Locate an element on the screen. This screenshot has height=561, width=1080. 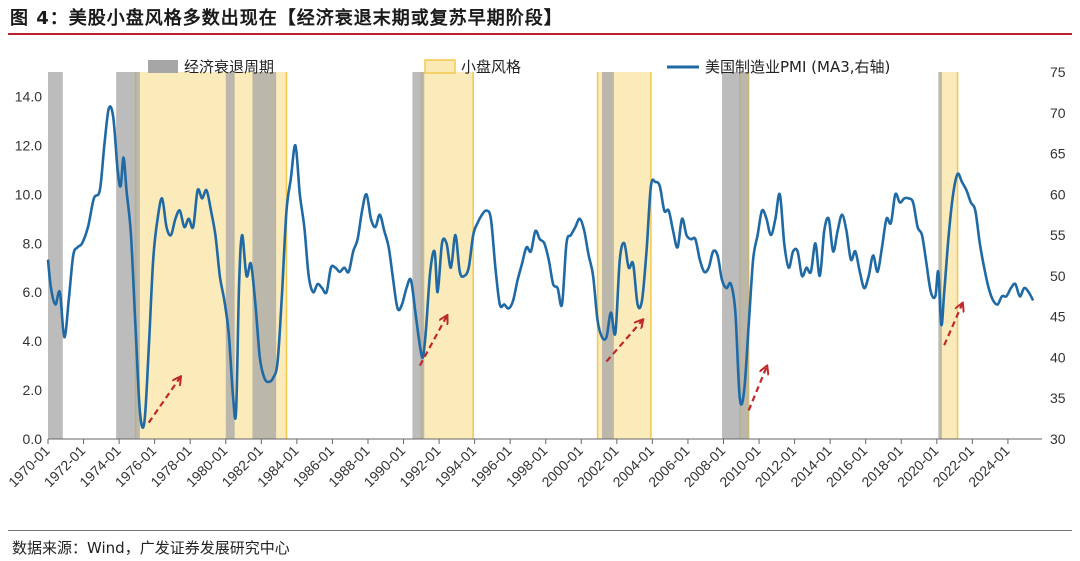
legend-label-recession: 经济衰退周期 is located at coordinates (229, 67).